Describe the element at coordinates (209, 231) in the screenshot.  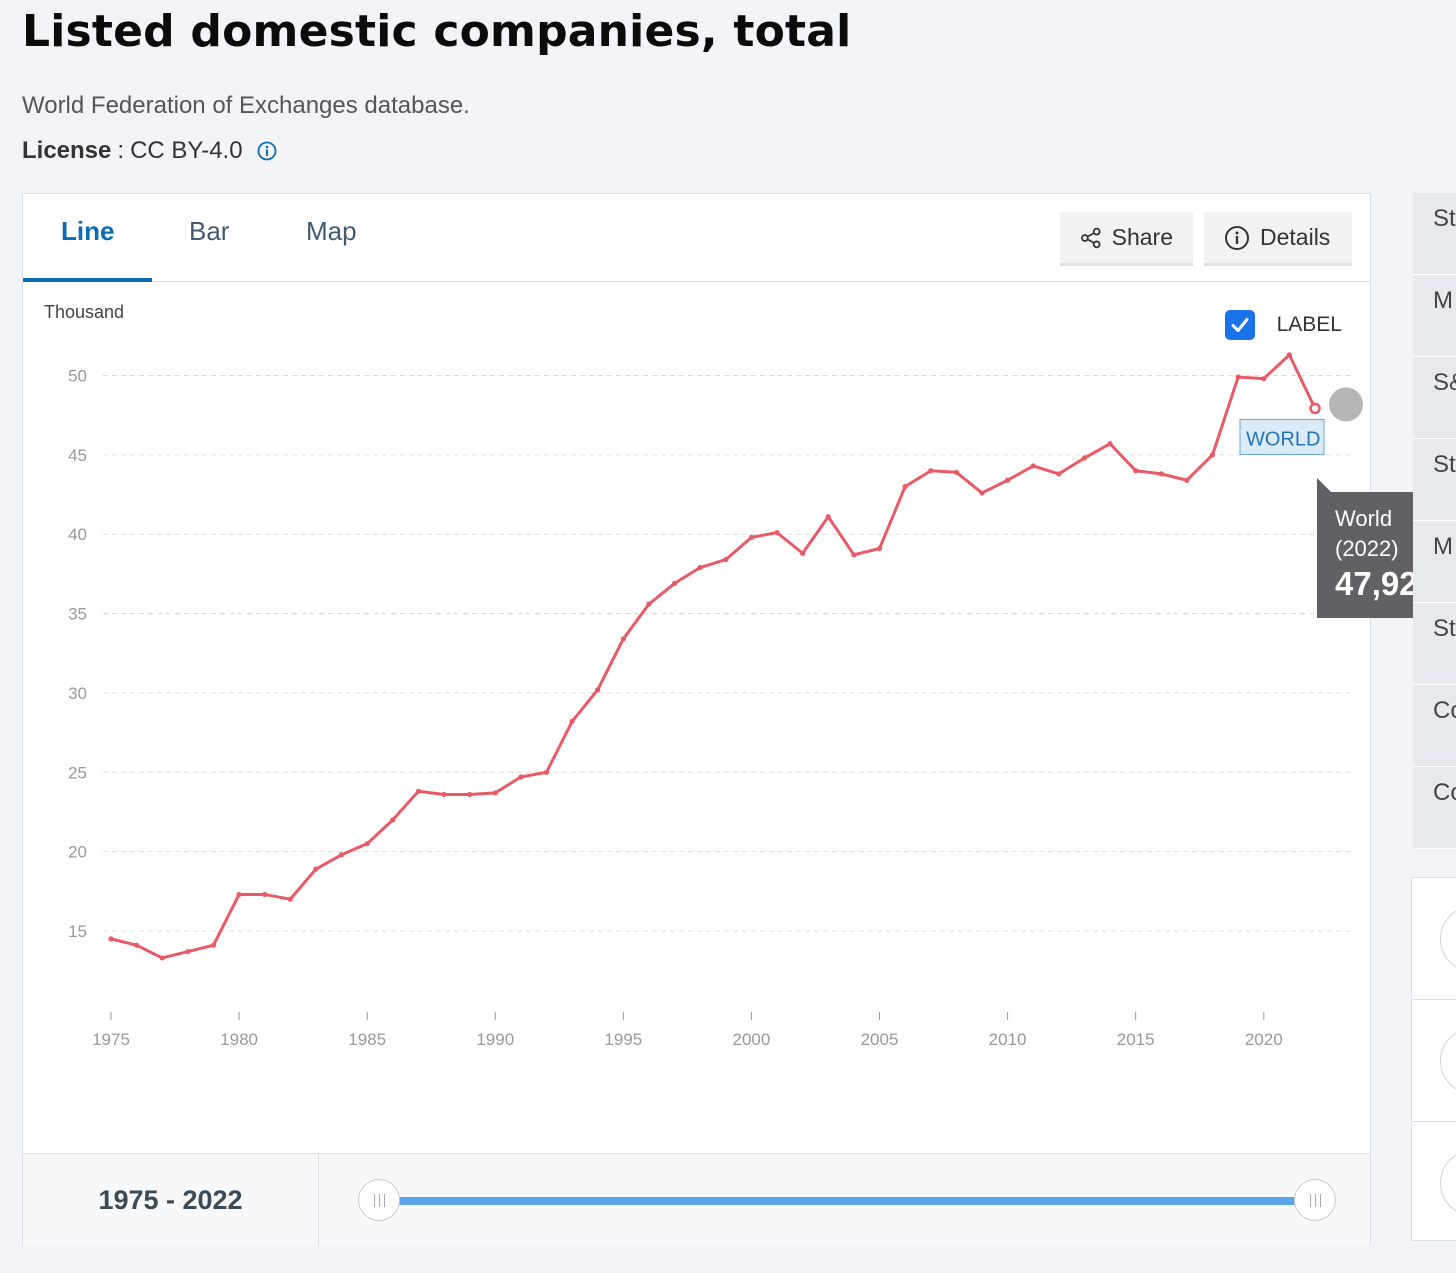
I see `tab-bar: Bar` at that location.